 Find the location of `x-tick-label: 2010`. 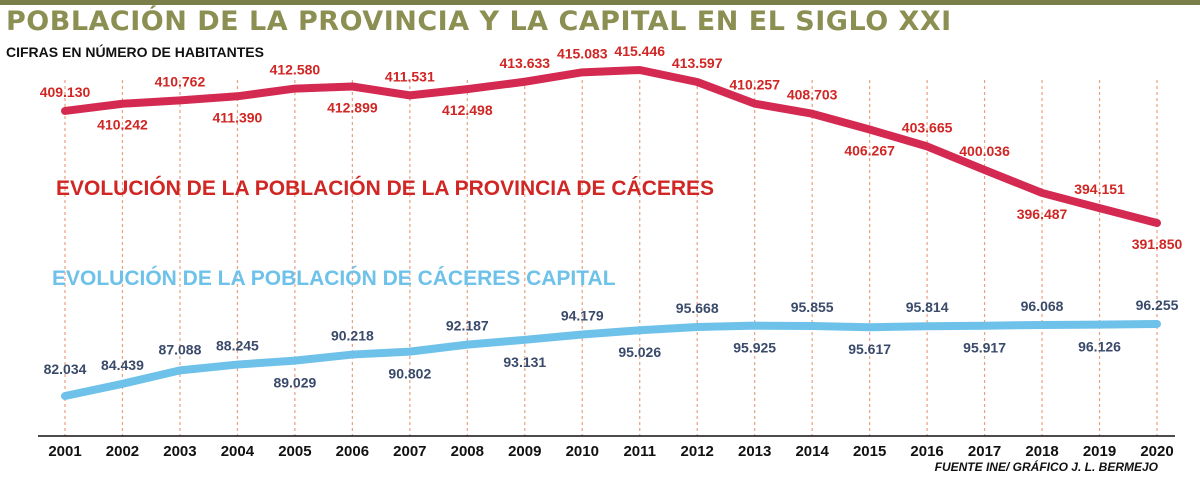

x-tick-label: 2010 is located at coordinates (582, 451).